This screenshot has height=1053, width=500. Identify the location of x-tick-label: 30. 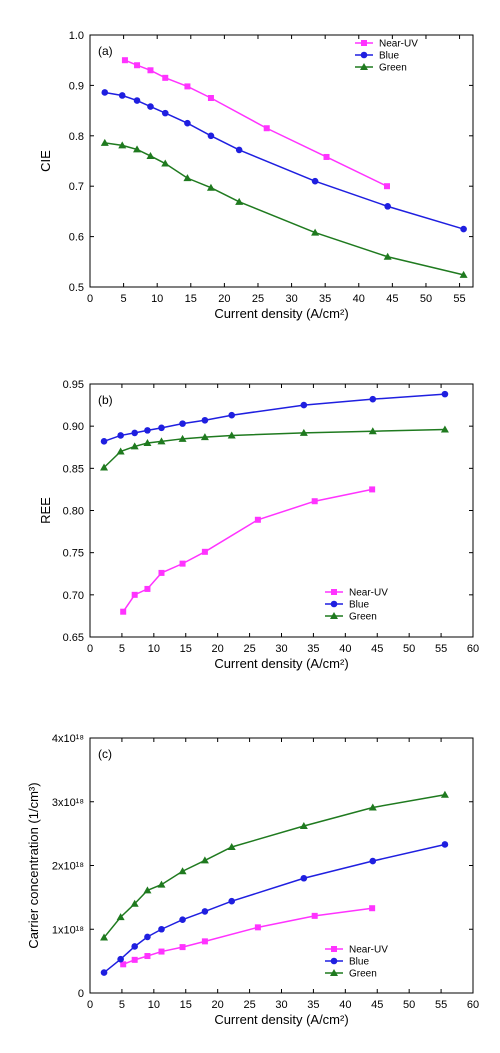
(291, 299).